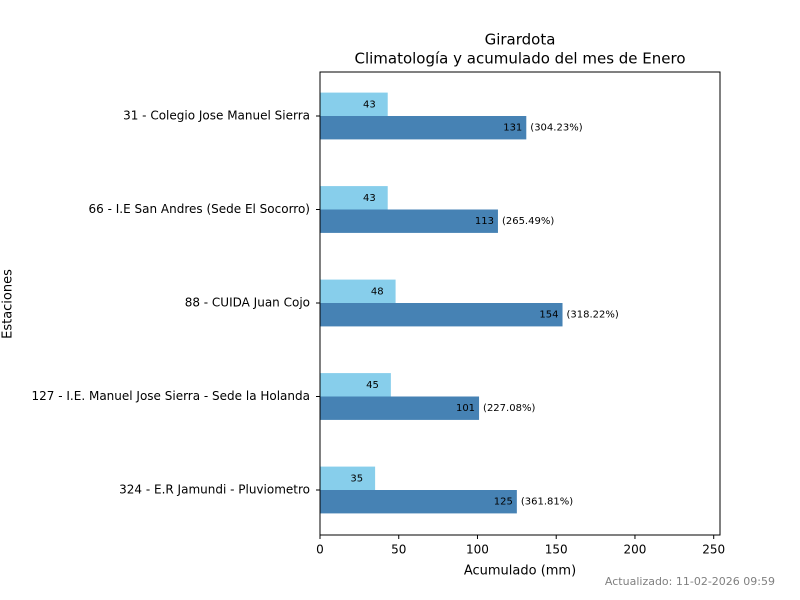  I want to click on bar-value-label: 113, so click(484, 221).